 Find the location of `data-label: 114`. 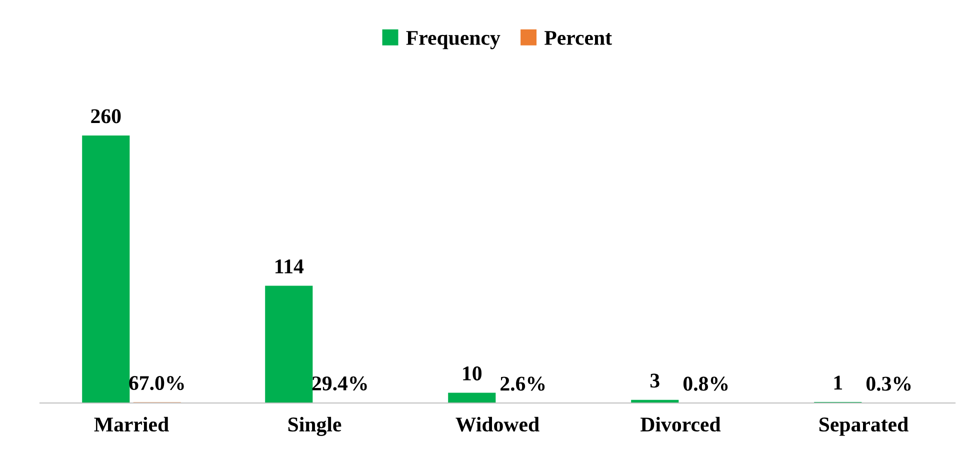

data-label: 114 is located at coordinates (290, 266).